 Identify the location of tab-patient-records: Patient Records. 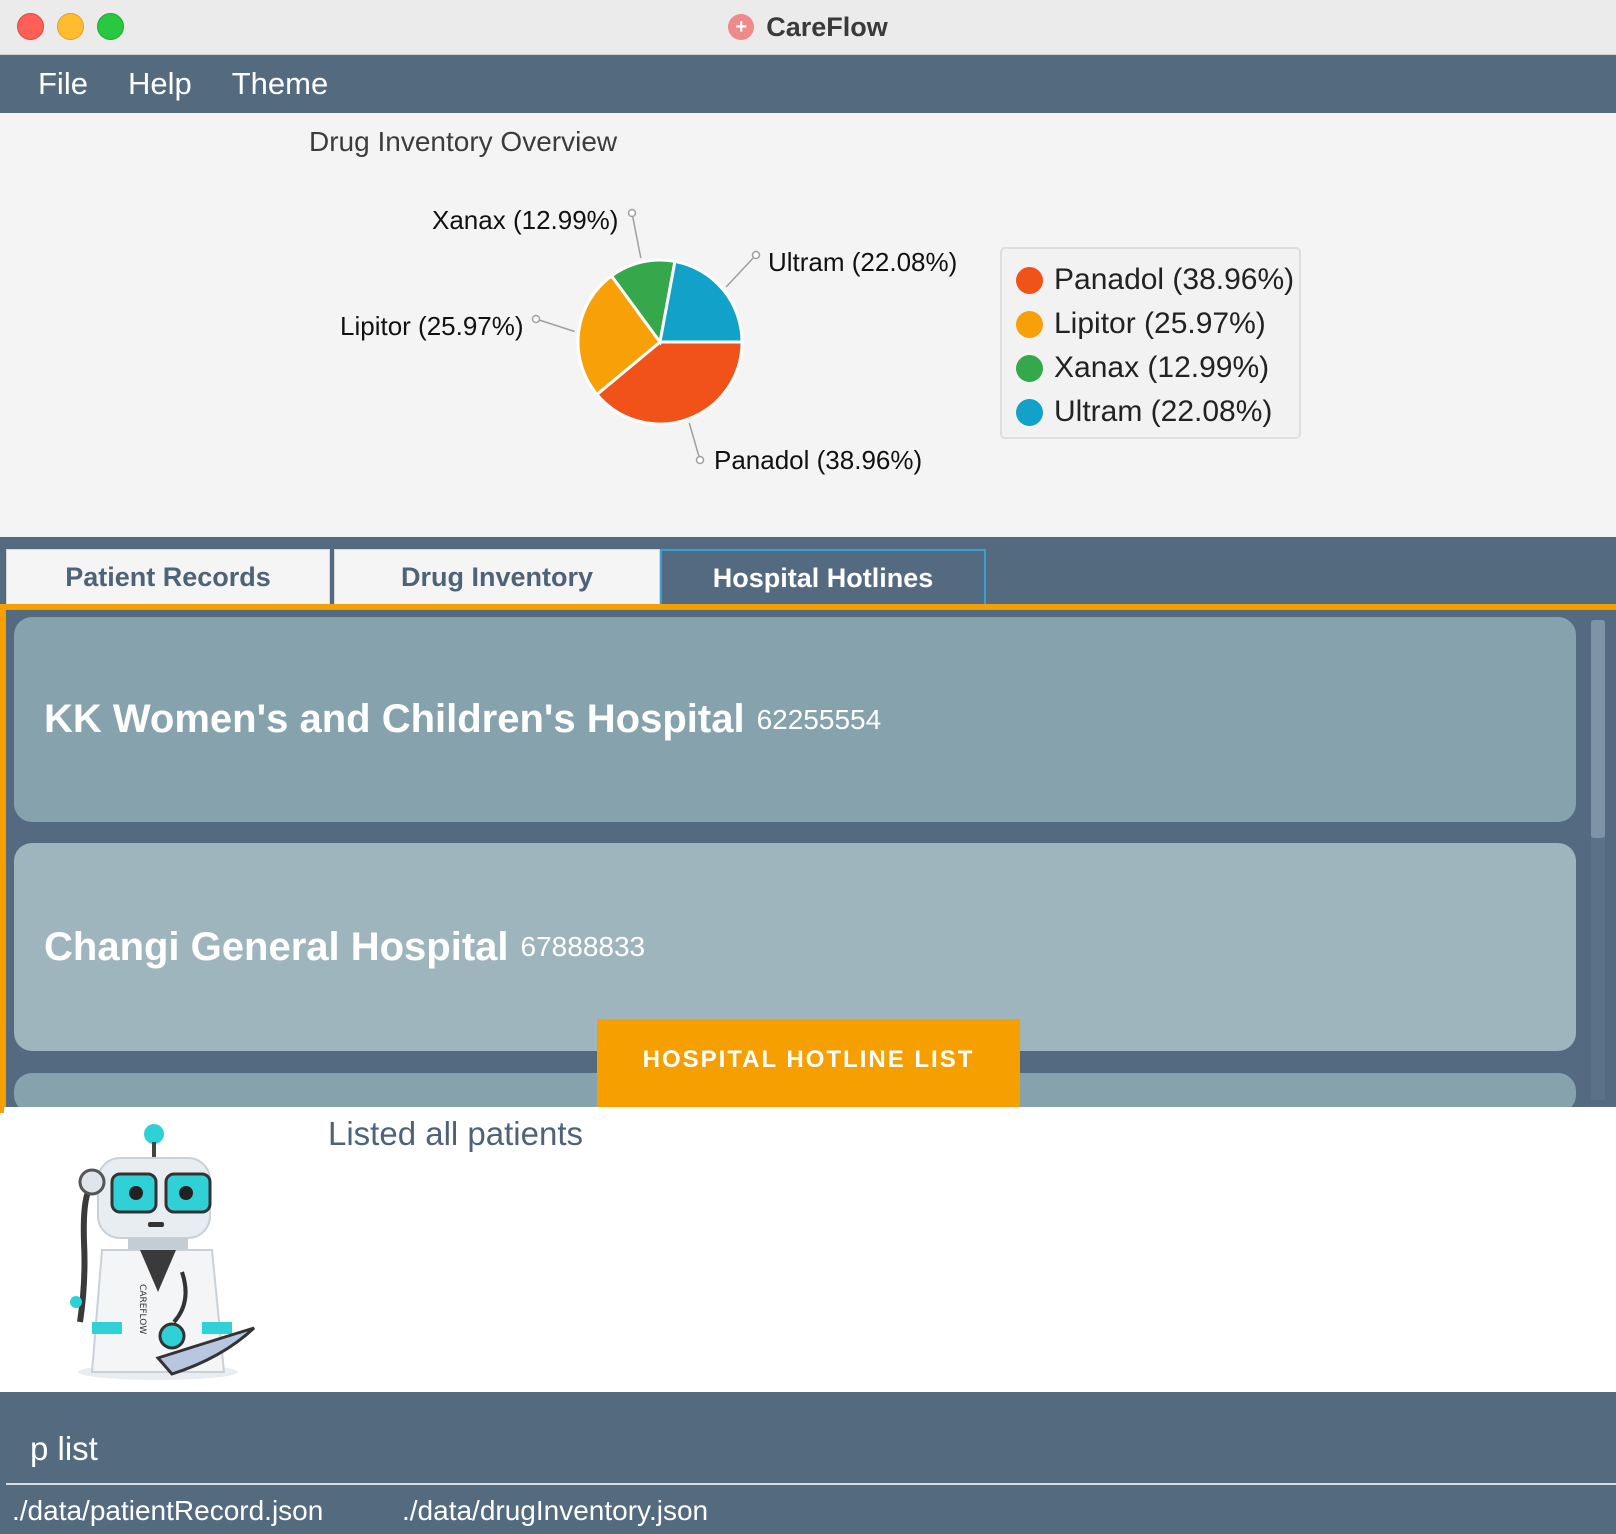
(168, 577).